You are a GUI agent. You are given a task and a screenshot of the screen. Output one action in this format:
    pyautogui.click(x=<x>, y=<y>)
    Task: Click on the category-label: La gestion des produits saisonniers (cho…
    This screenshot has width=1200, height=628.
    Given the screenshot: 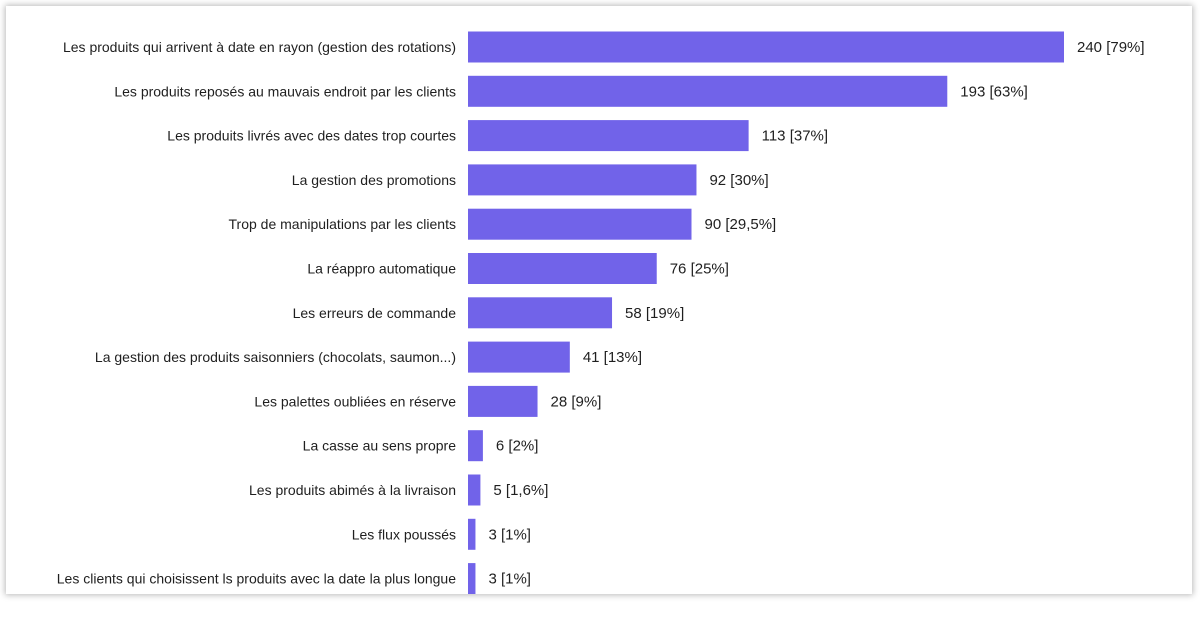 What is the action you would take?
    pyautogui.click(x=275, y=357)
    